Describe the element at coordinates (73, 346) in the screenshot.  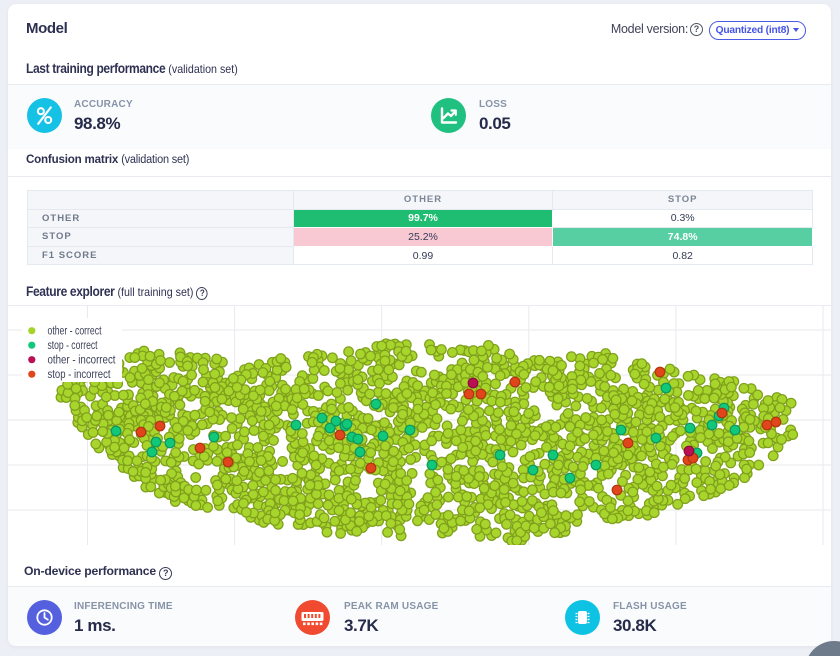
I see `svg-text: stop - correct` at that location.